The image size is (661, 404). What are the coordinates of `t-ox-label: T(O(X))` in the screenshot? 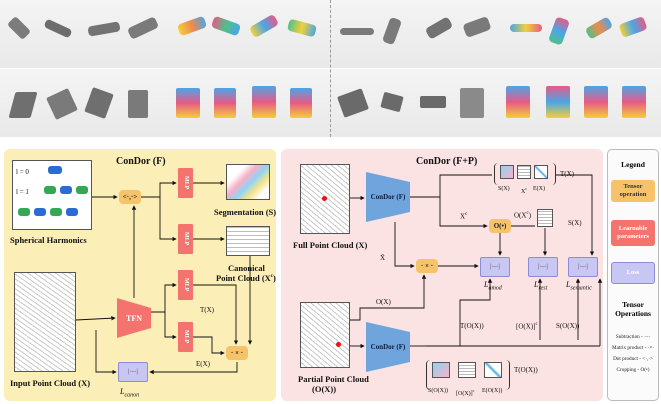 It's located at (472, 326).